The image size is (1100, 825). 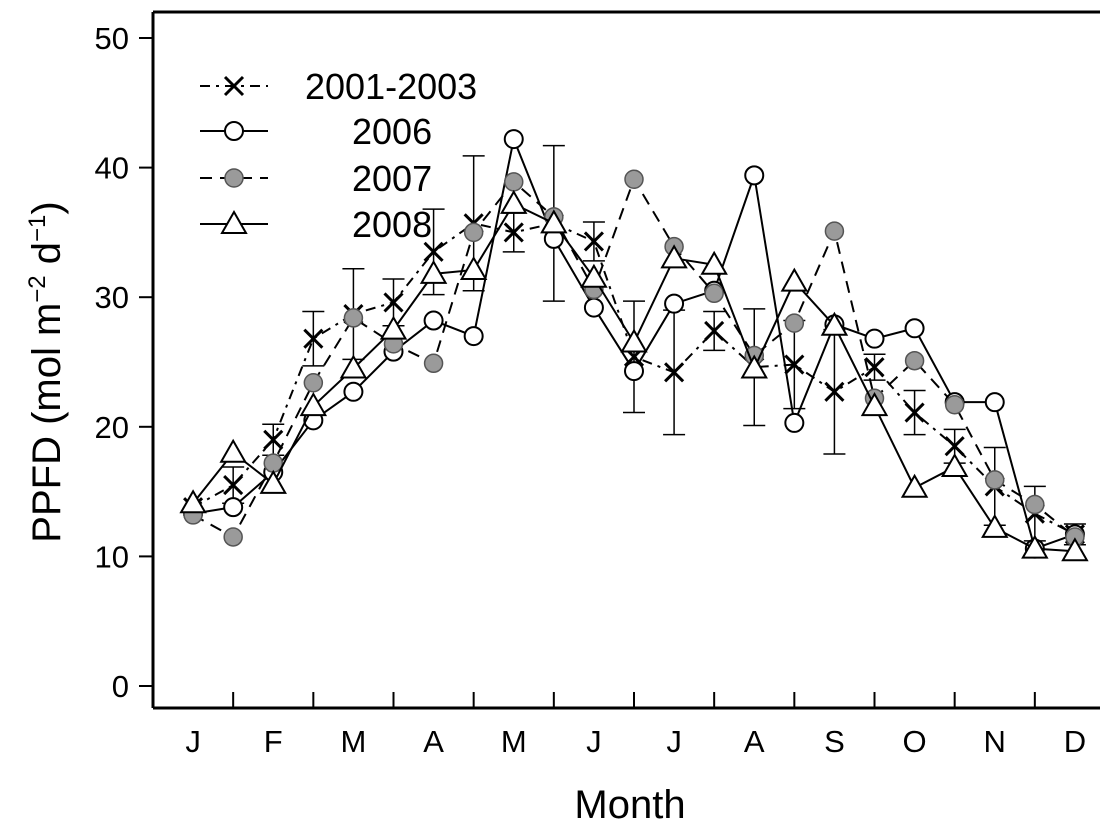 I want to click on legend-entry: 2006, so click(x=316, y=131).